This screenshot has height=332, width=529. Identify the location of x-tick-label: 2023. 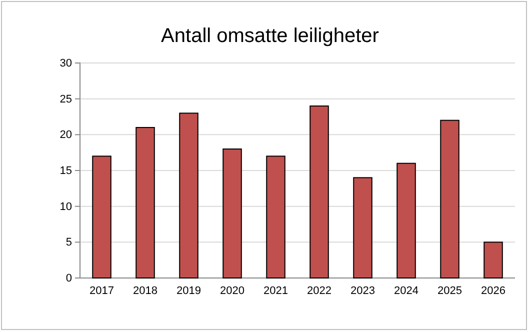
(362, 291).